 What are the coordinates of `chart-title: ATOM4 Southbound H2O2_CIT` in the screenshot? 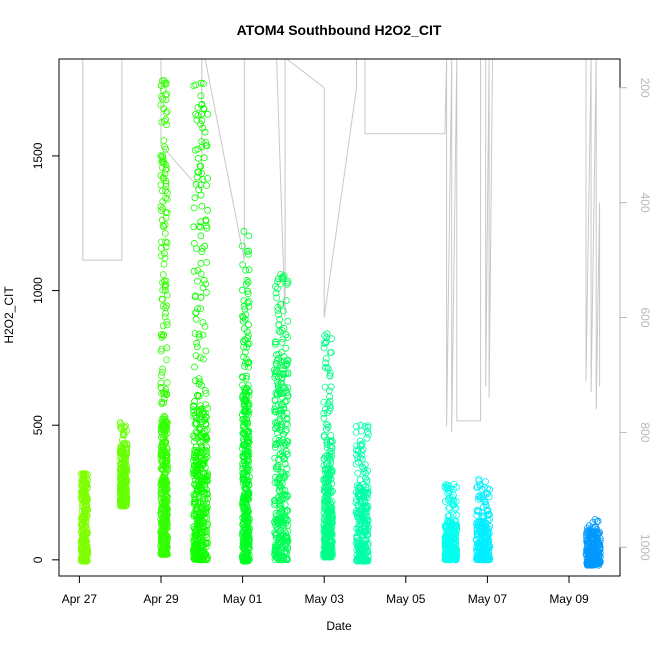 It's located at (339, 30).